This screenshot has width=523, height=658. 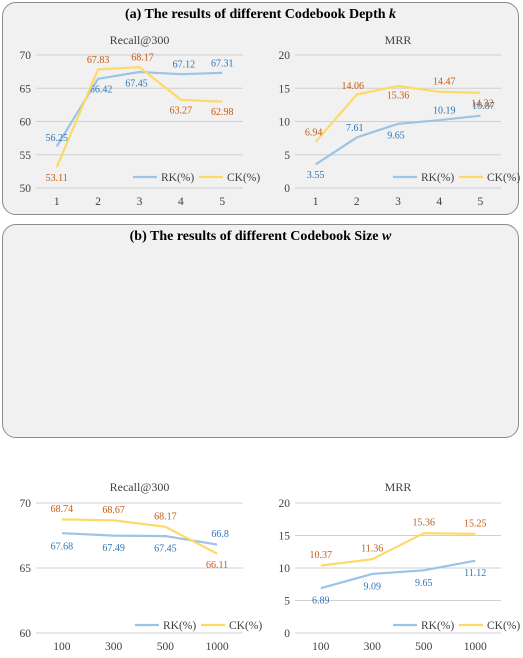 What do you see at coordinates (101, 89) in the screenshot?
I see `data-label: 66.42` at bounding box center [101, 89].